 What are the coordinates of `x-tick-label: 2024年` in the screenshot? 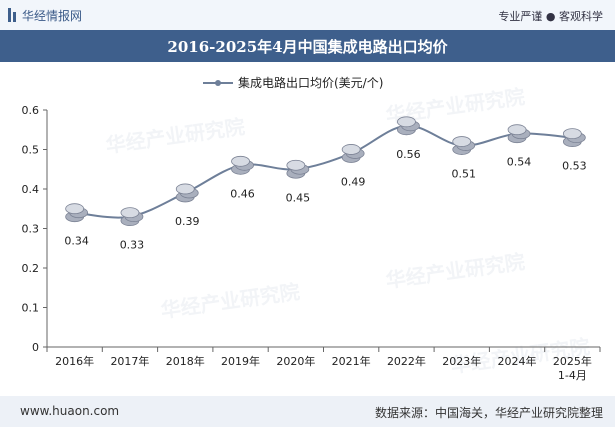 It's located at (517, 361).